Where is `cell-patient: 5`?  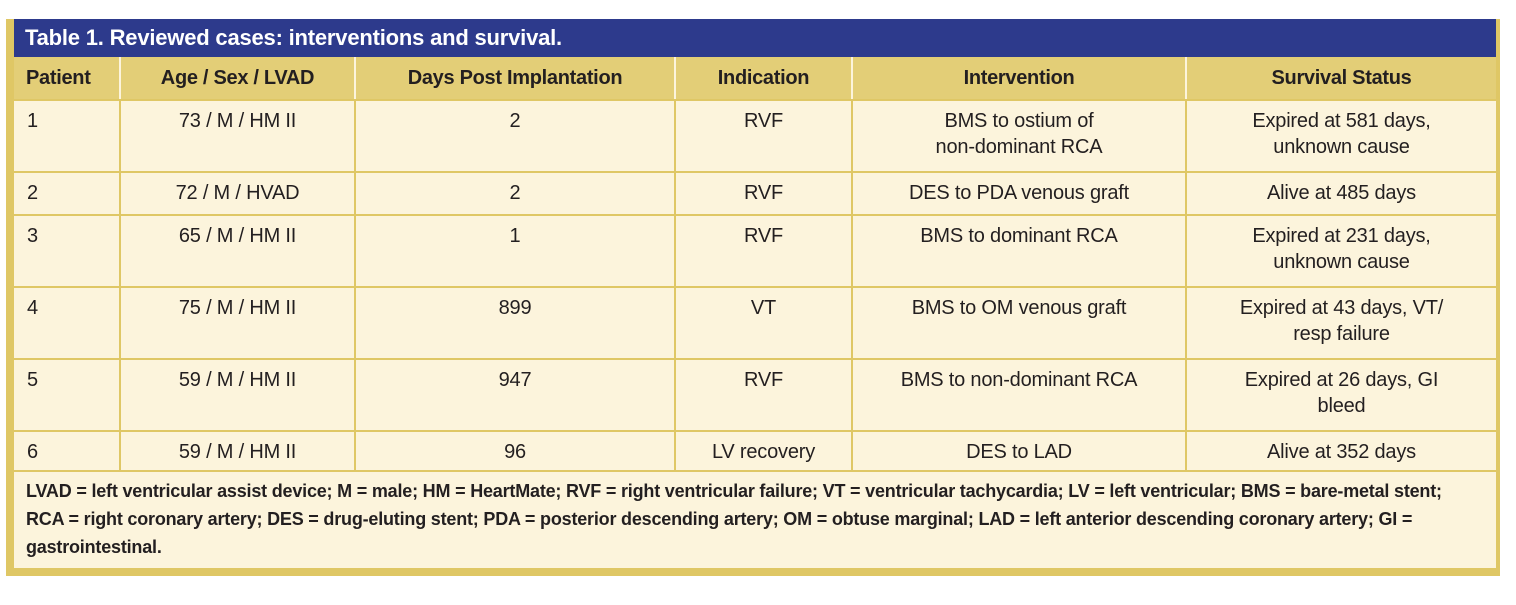
cell-patient: 5 is located at coordinates (67, 395).